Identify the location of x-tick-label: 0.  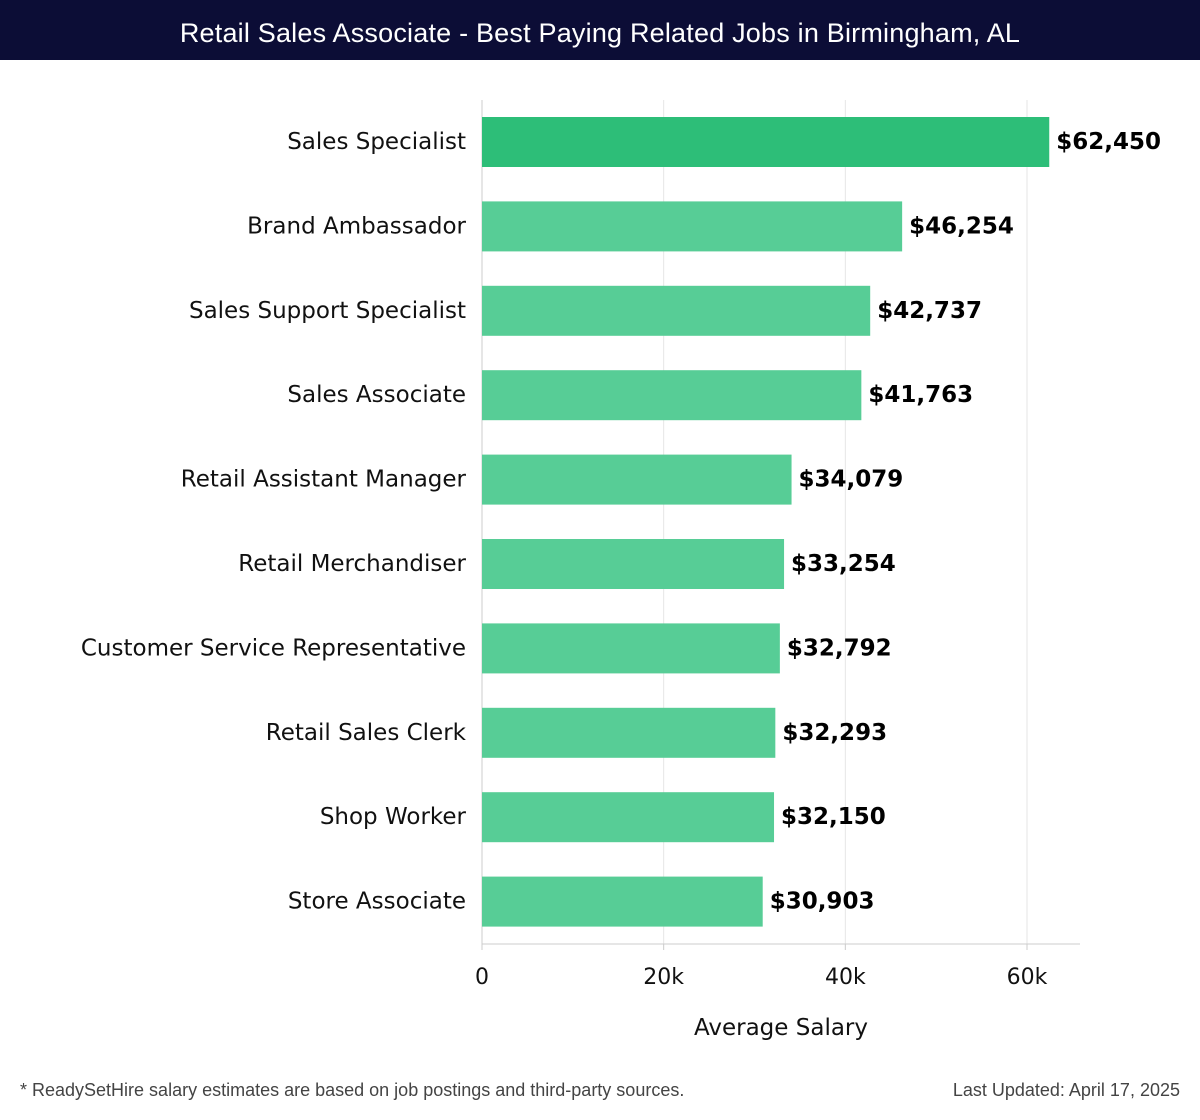
(482, 977).